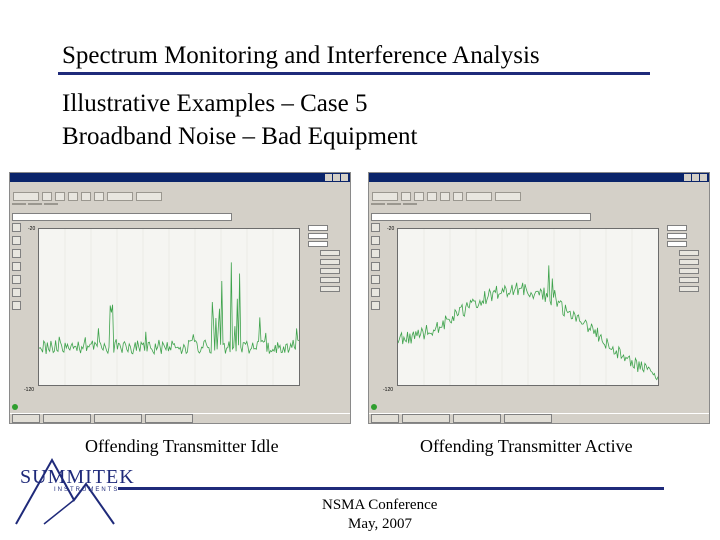 The height and width of the screenshot is (540, 720). I want to click on window-controls, so click(336, 177).